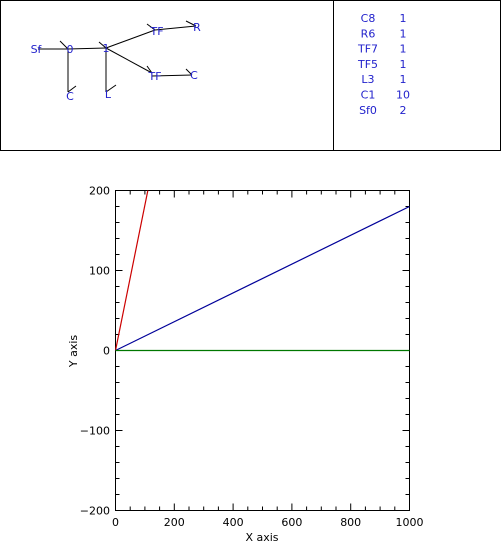  I want to click on bond-0-1-arrow, so click(102, 45).